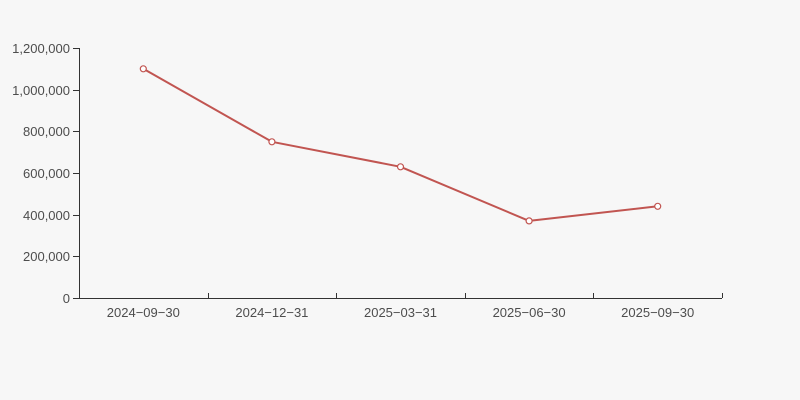  I want to click on y-axis-tick-label: 600,000, so click(46, 173).